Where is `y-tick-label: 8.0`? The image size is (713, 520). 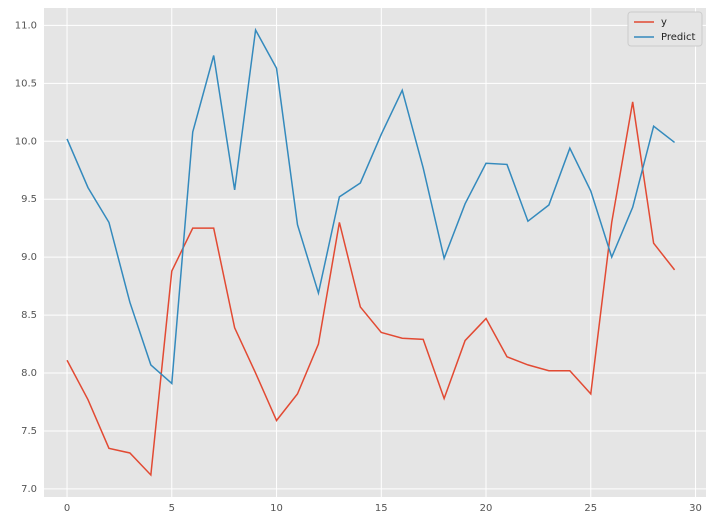
y-tick-label: 8.0 is located at coordinates (29, 373).